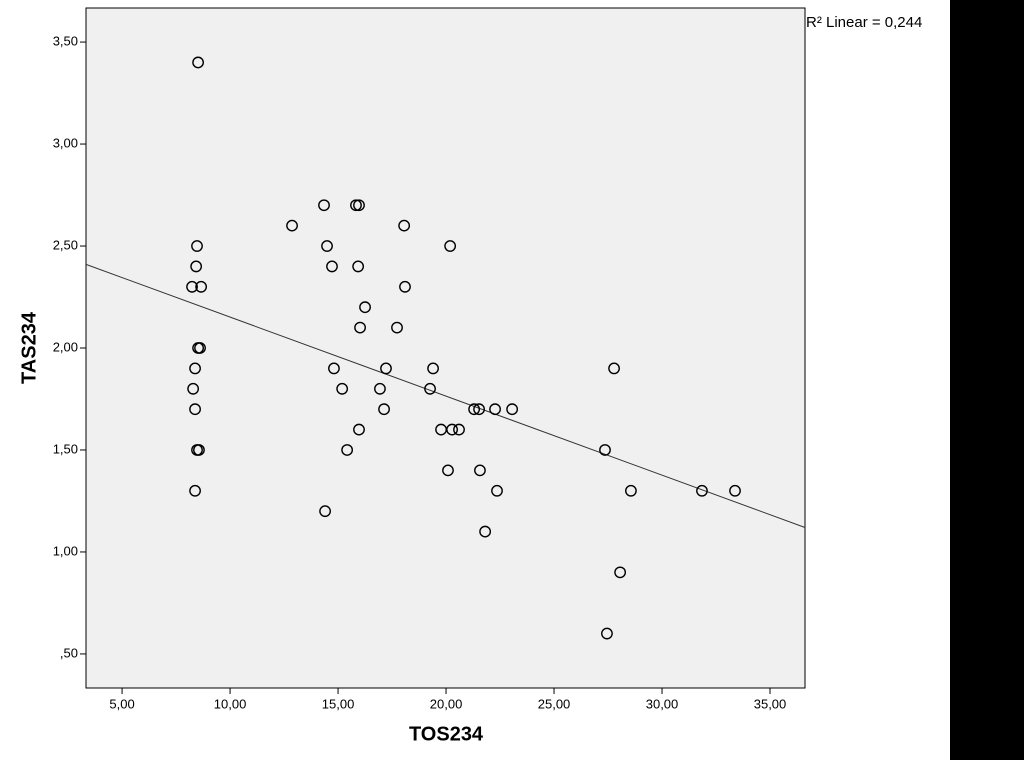  Describe the element at coordinates (554, 703) in the screenshot. I see `x-tick-label: 25,00` at that location.